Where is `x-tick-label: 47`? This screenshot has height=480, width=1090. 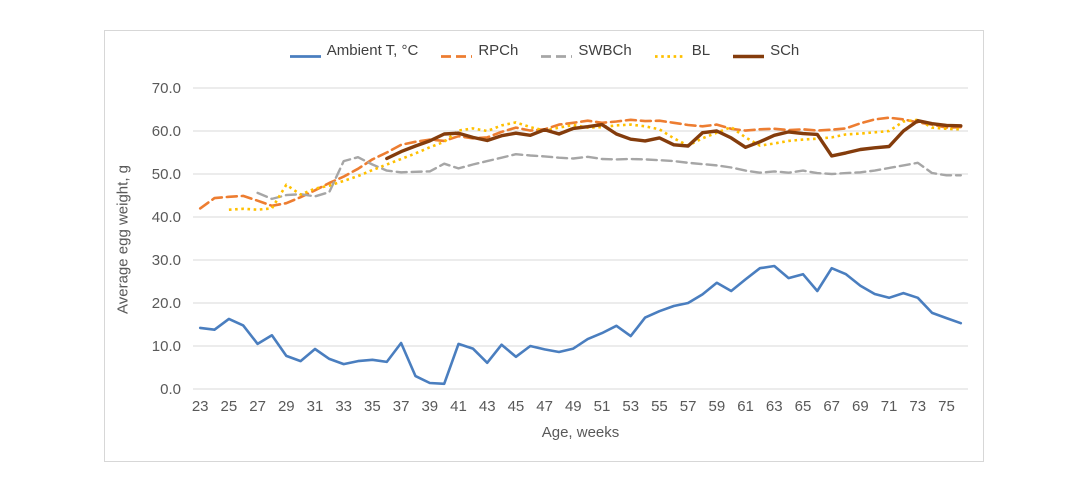 x-tick-label: 47 is located at coordinates (544, 406).